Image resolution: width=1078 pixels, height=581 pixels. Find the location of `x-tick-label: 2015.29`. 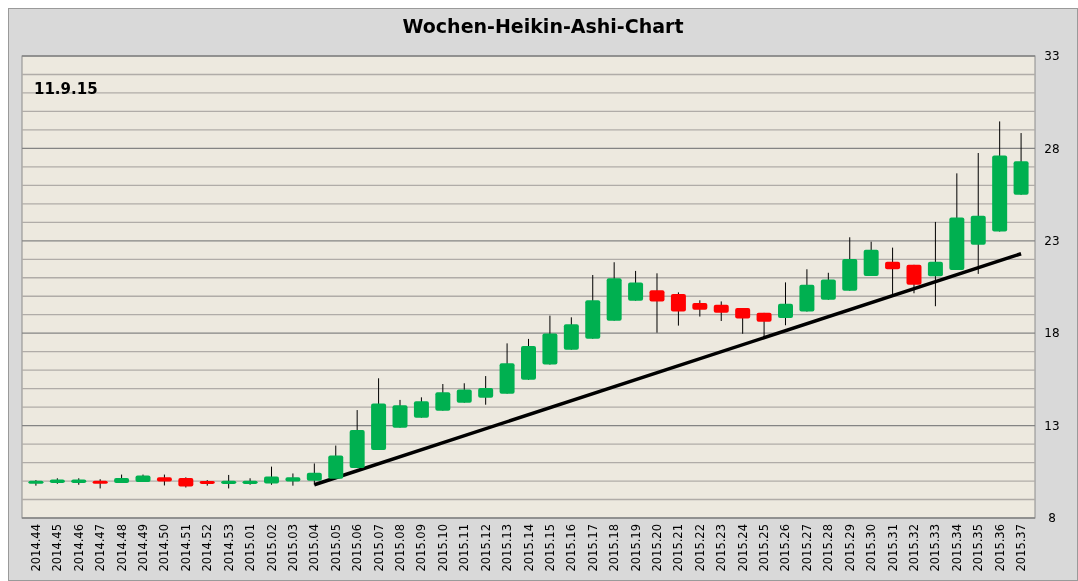

x-tick-label: 2015.29 is located at coordinates (849, 548).